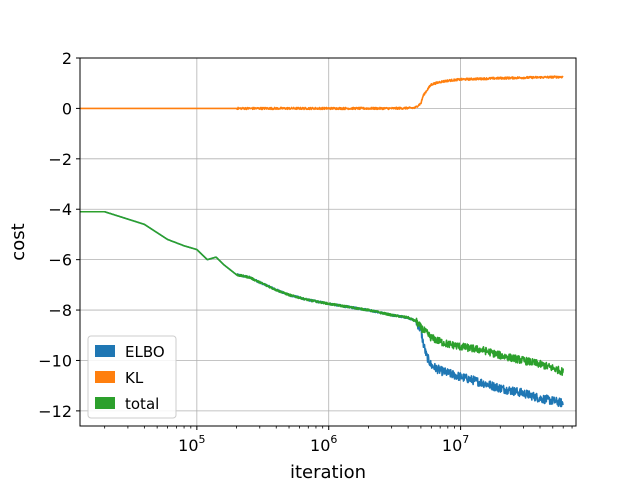 The width and height of the screenshot is (640, 480). Describe the element at coordinates (55, 411) in the screenshot. I see `y-tick-label: −12` at that location.